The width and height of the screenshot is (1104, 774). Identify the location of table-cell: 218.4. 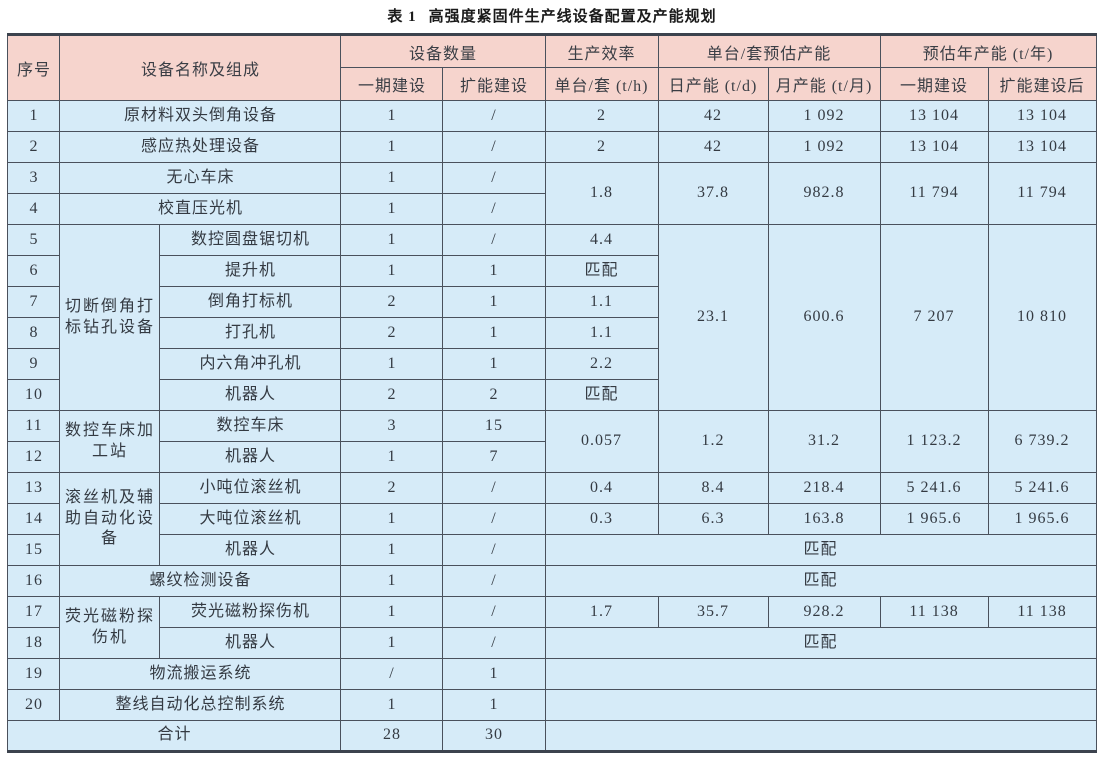
(824, 488).